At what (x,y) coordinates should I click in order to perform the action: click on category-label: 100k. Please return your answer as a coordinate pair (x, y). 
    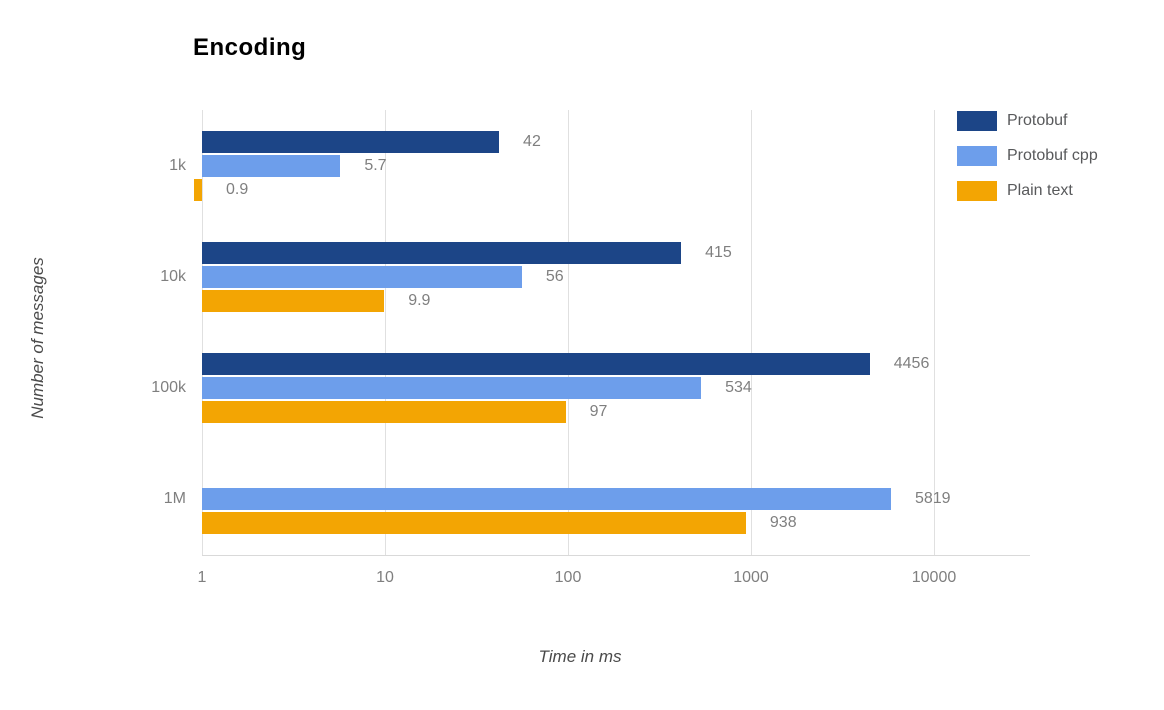
    Looking at the image, I should click on (168, 388).